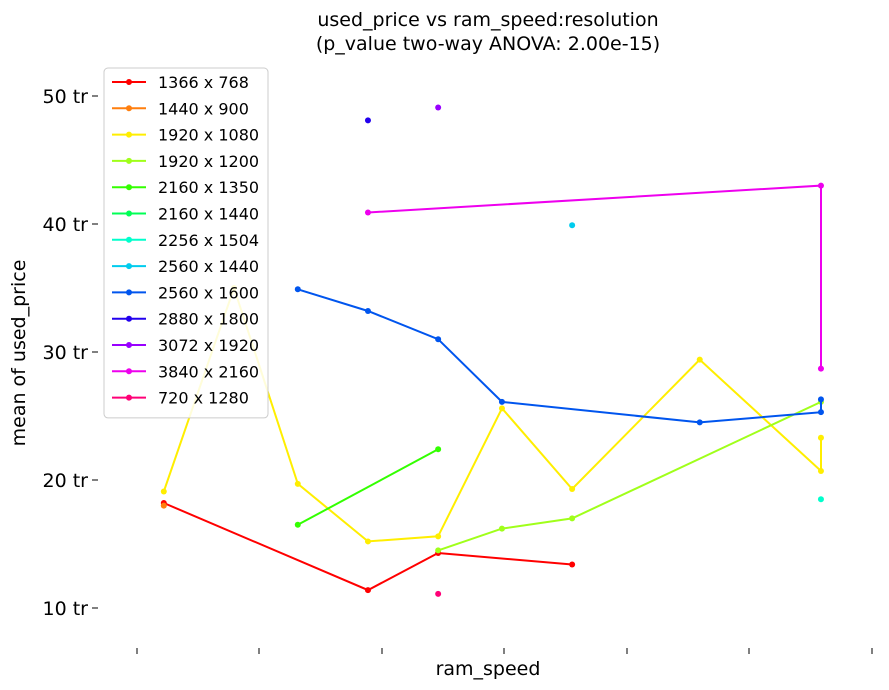  I want to click on y-tick-label-0: 10 tr, so click(66, 609).